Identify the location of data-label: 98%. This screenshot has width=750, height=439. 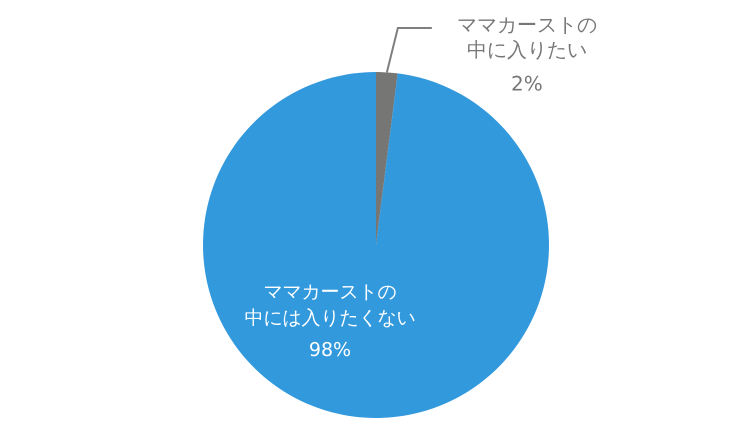
(330, 350).